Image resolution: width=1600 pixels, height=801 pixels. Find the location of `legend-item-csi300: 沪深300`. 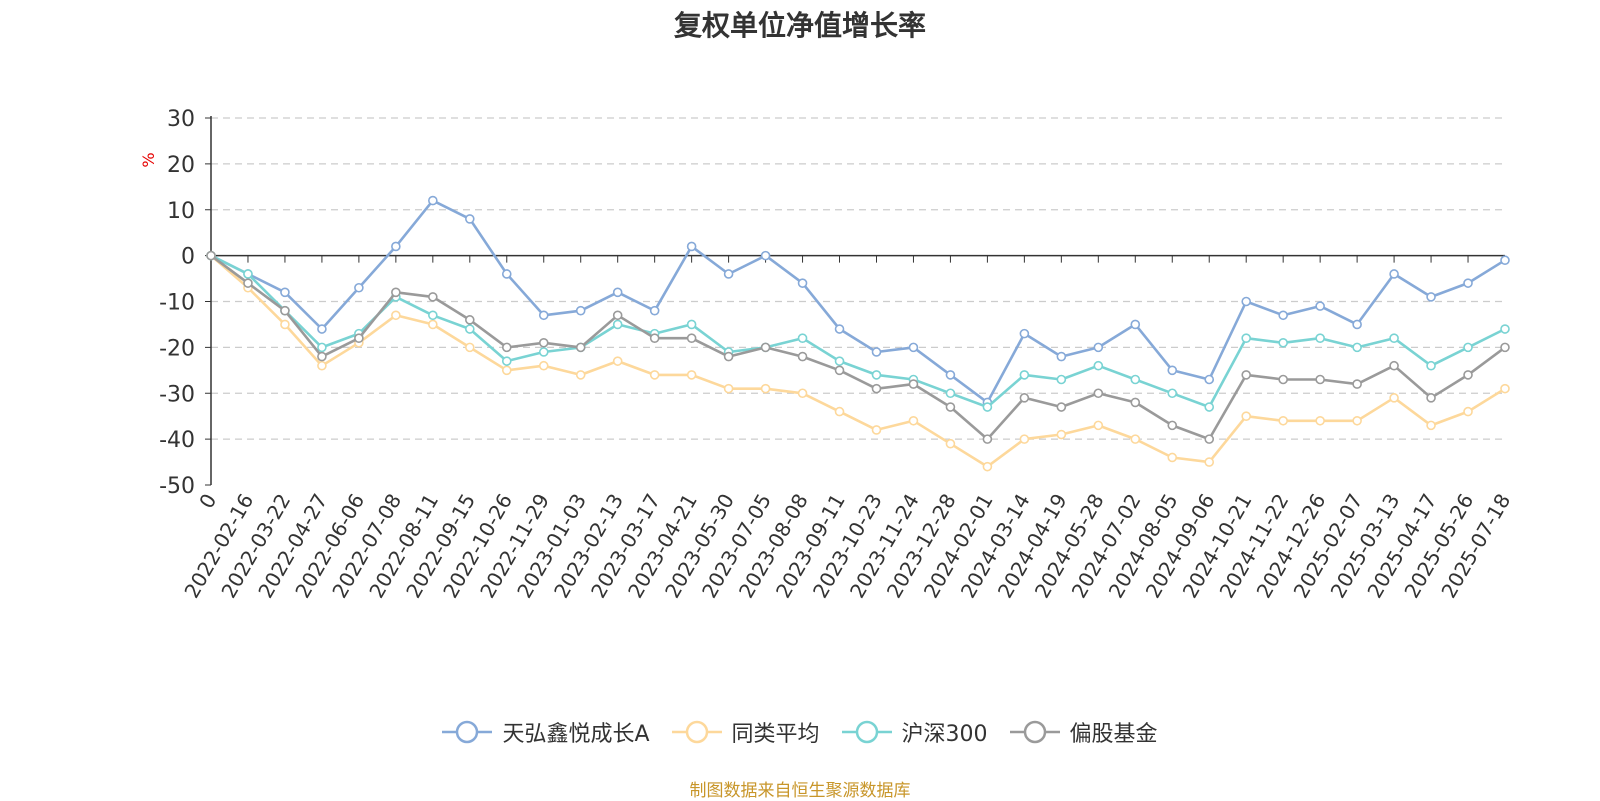

legend-item-csi300: 沪深300 is located at coordinates (914, 732).